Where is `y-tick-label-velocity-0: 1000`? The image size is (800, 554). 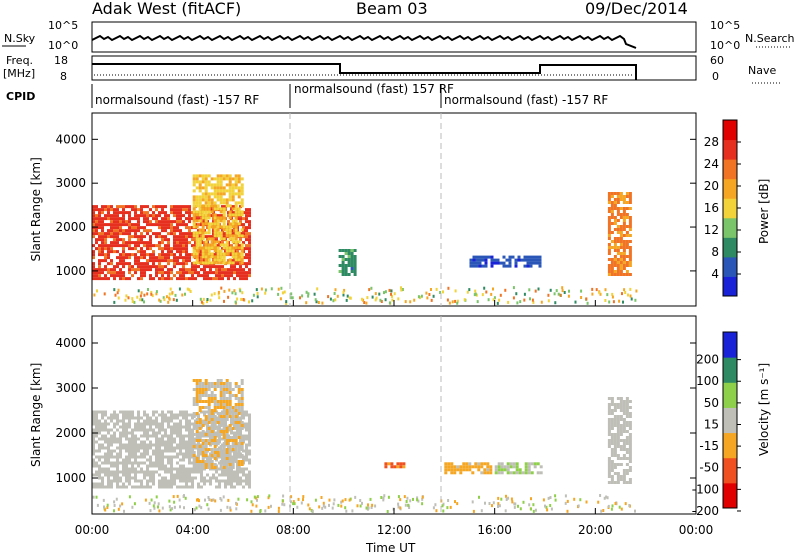
y-tick-label-velocity-0: 1000 is located at coordinates (70, 478).